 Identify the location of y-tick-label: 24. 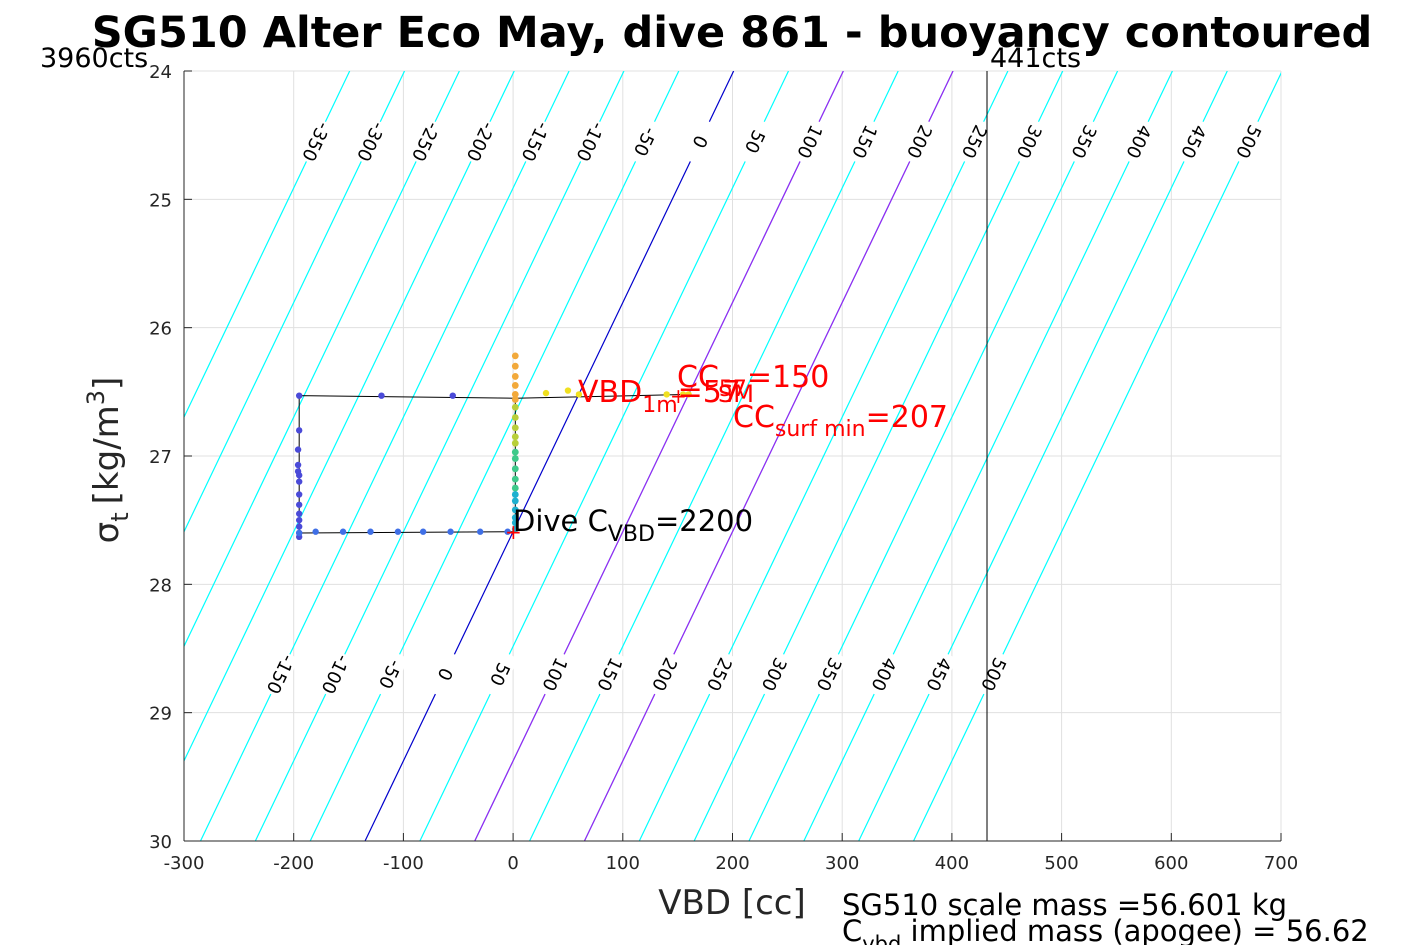
(160, 72).